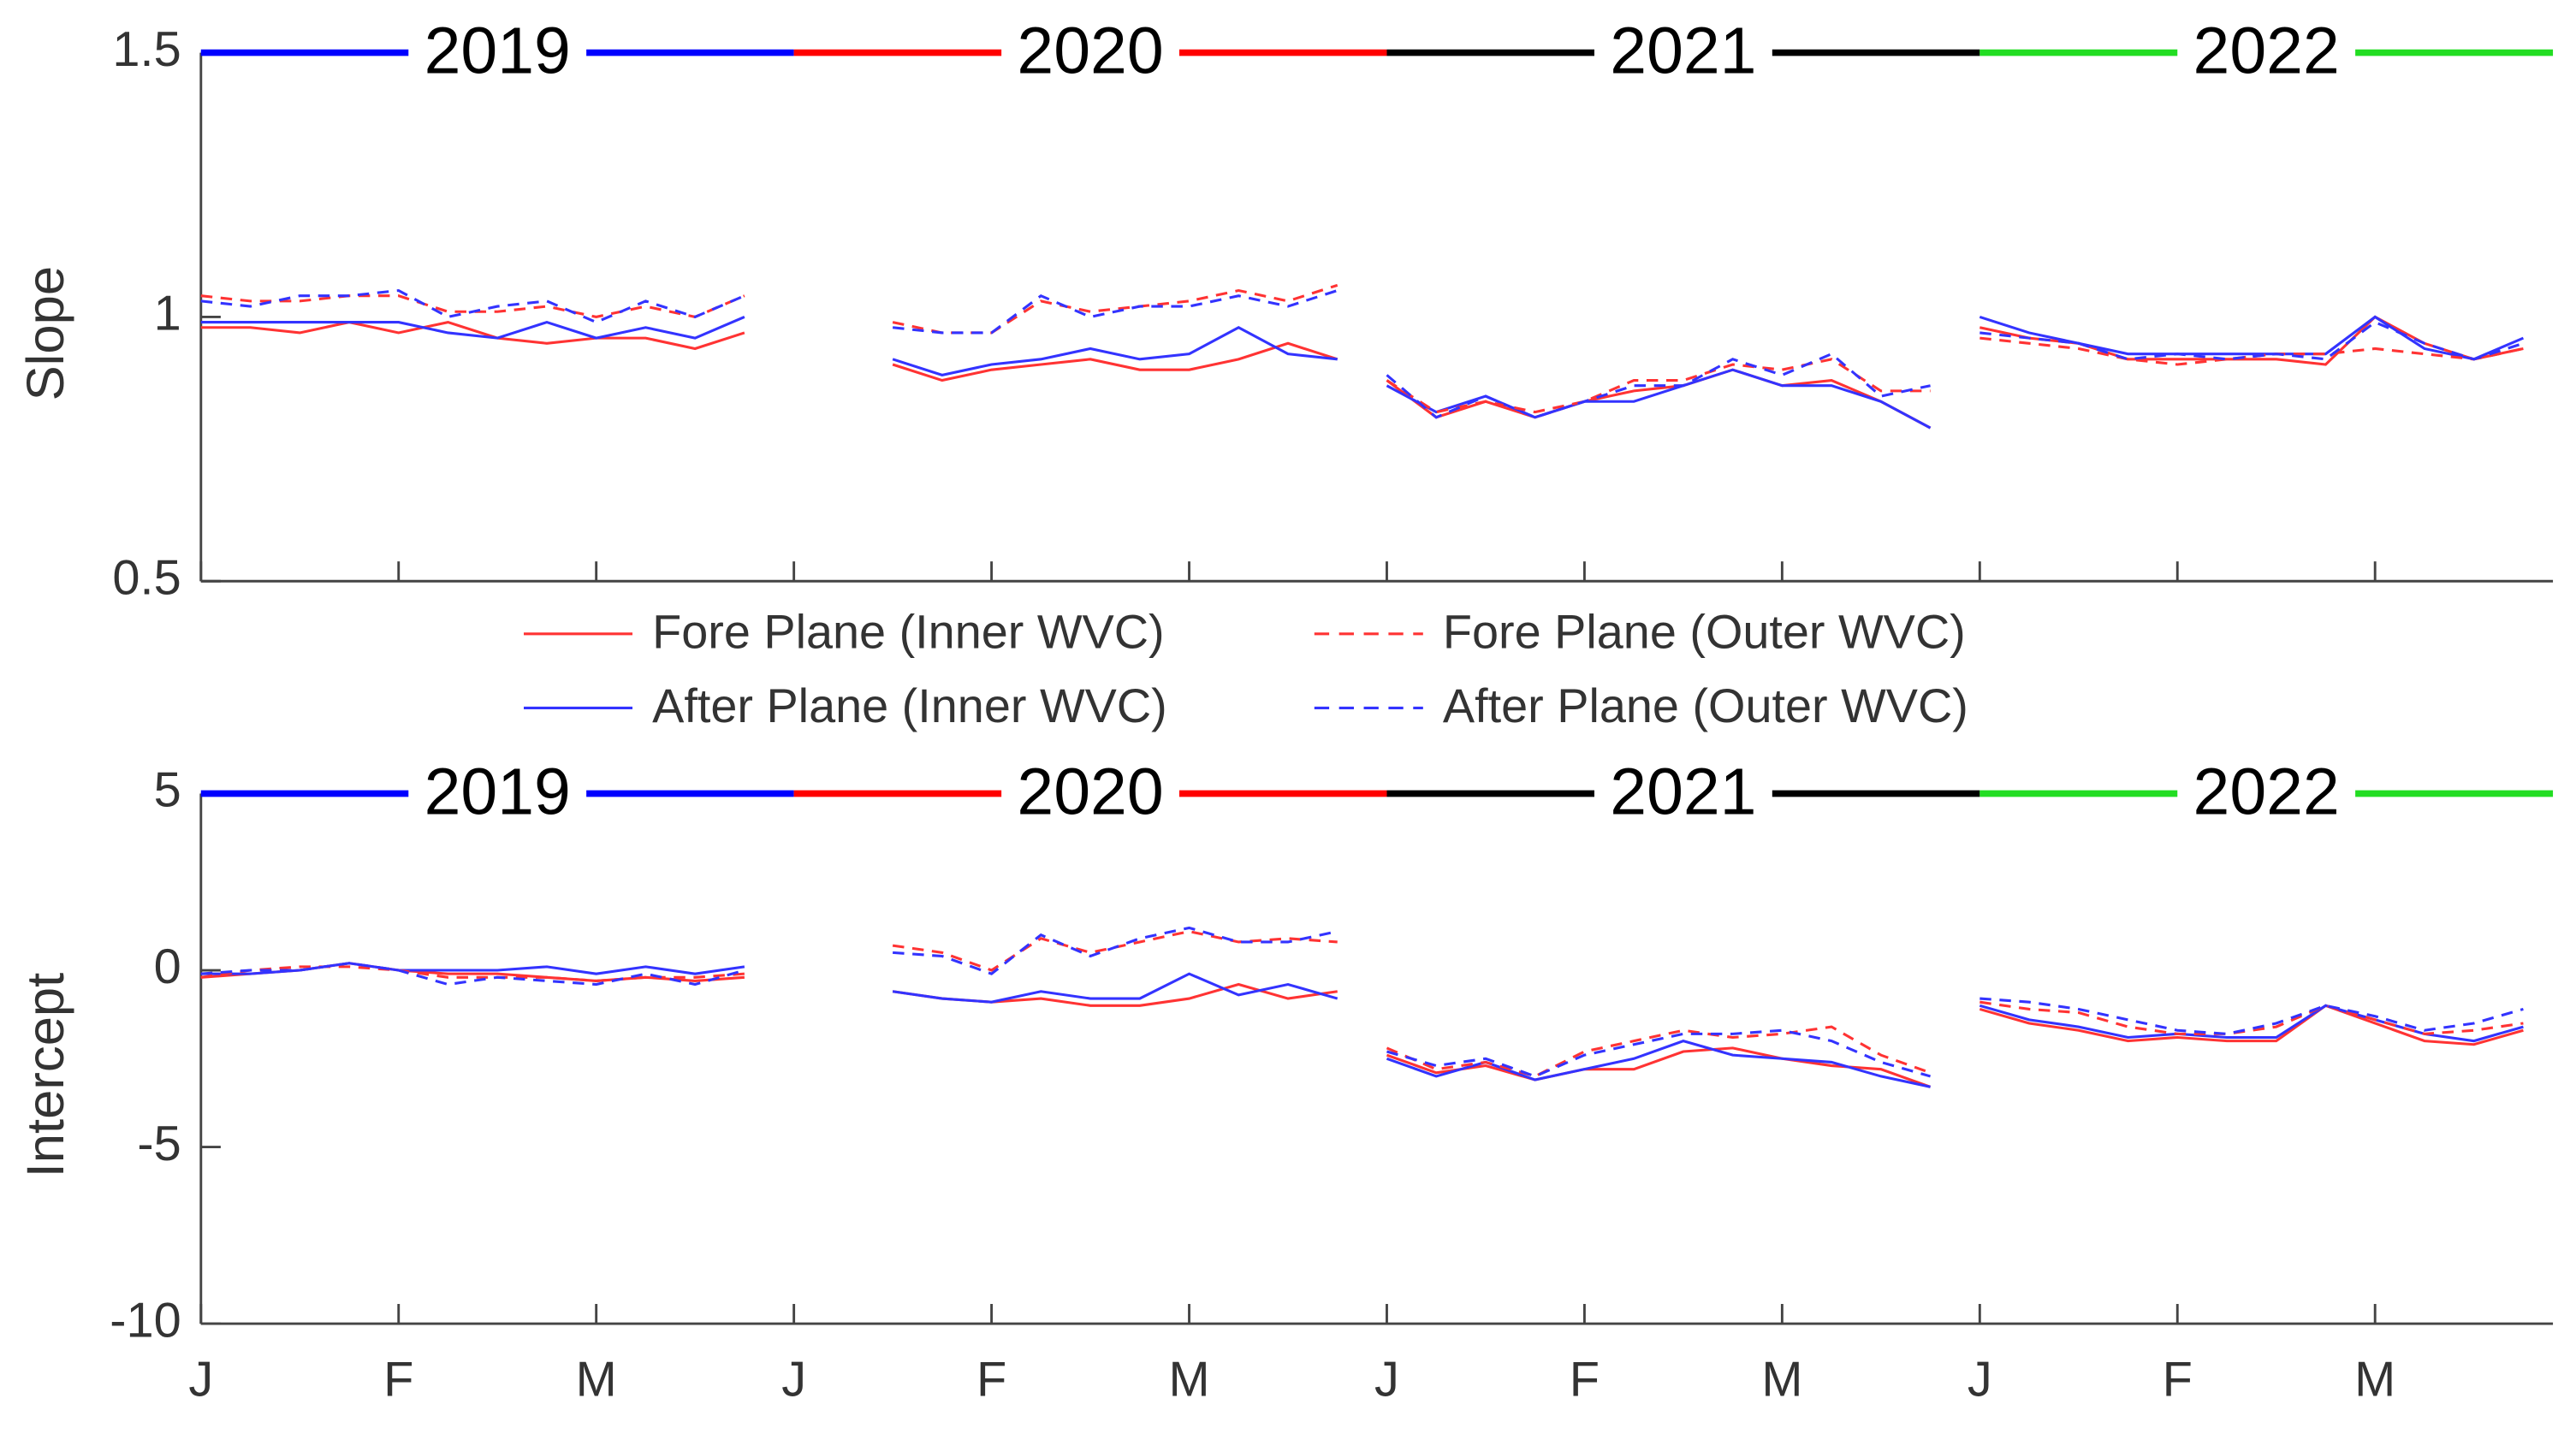 The height and width of the screenshot is (1434, 2576). What do you see at coordinates (146, 579) in the screenshot?
I see `y-tick-label: 0.5` at bounding box center [146, 579].